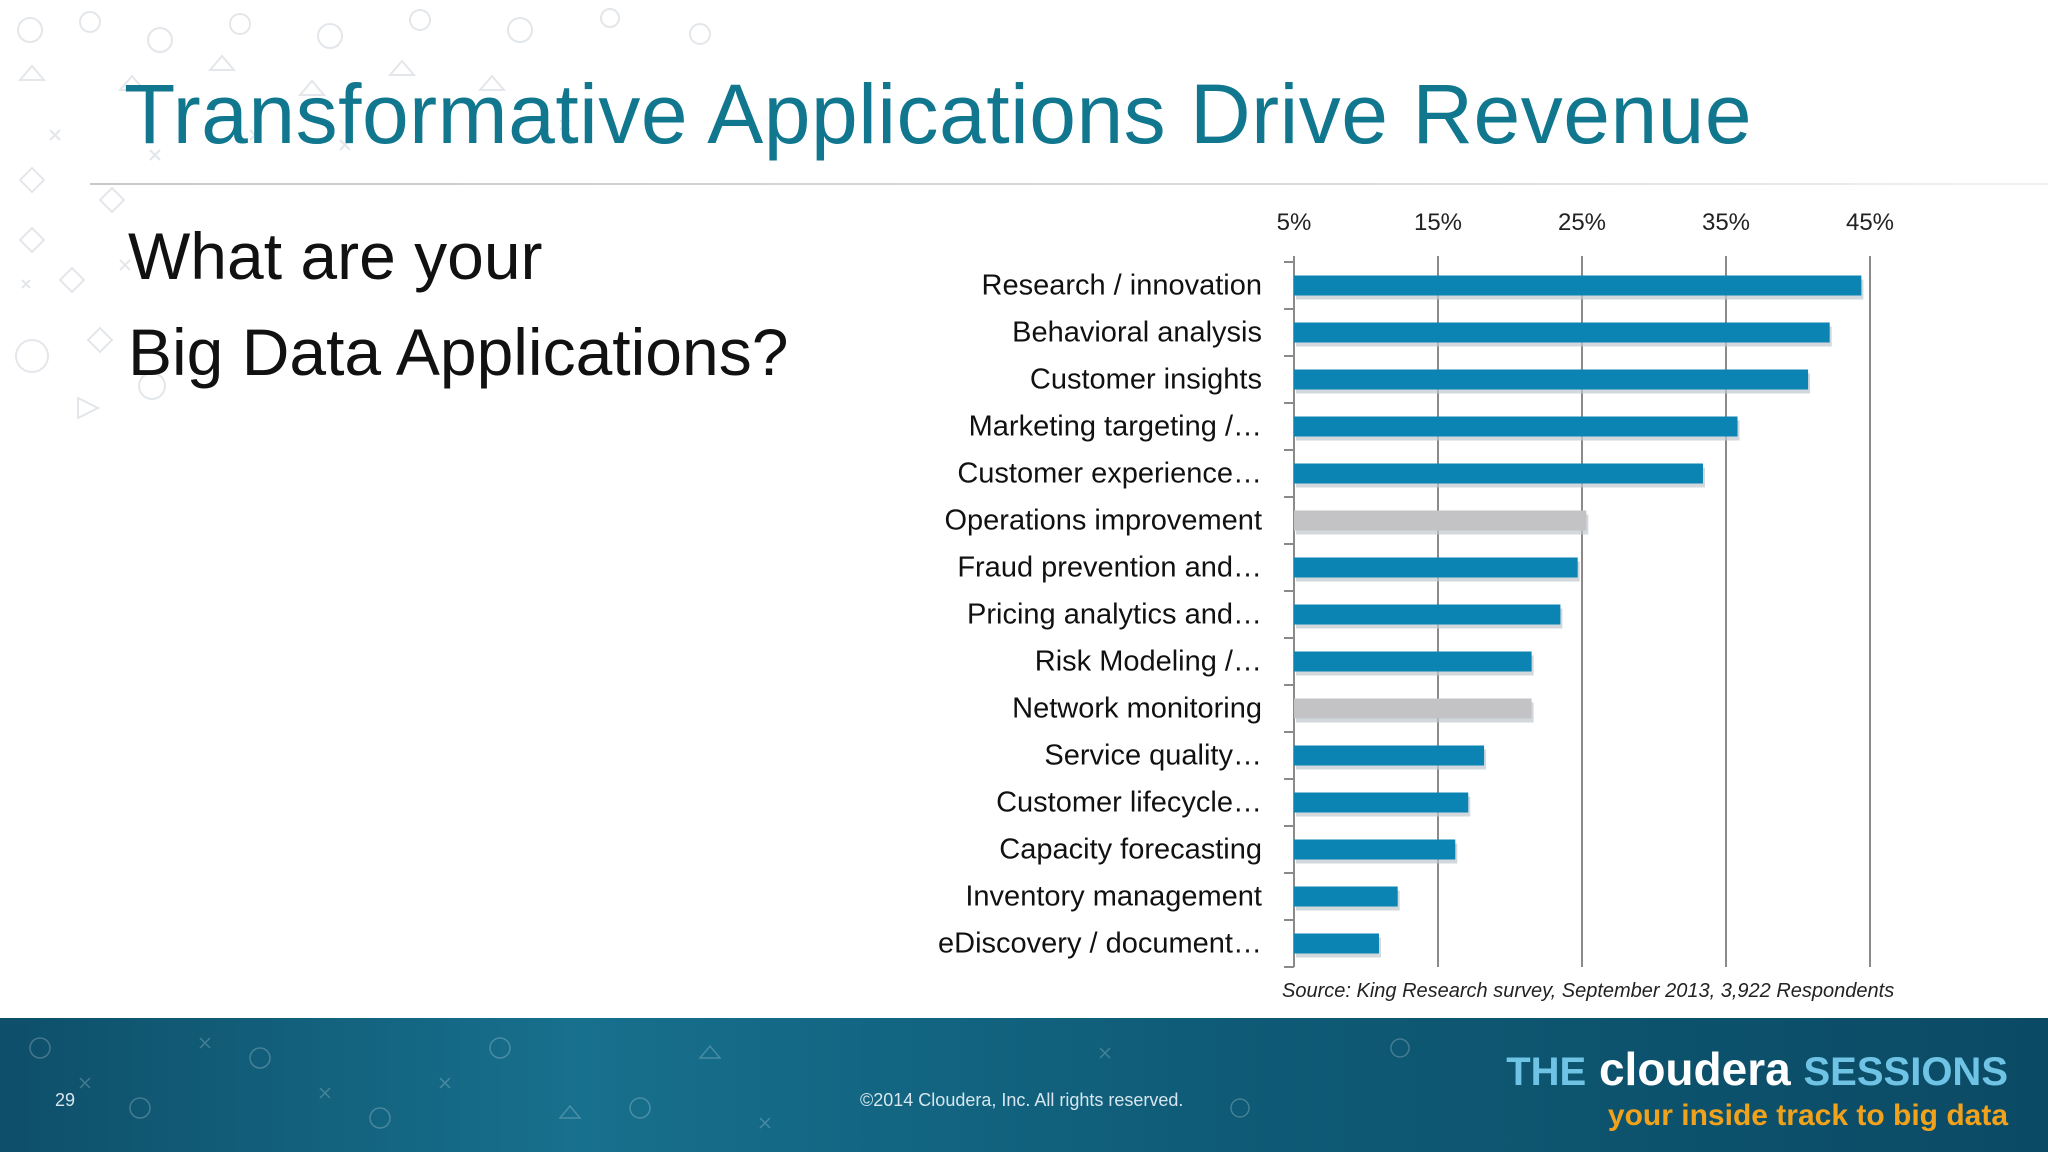  Describe the element at coordinates (1137, 709) in the screenshot. I see `category-label: Network monitoring` at that location.